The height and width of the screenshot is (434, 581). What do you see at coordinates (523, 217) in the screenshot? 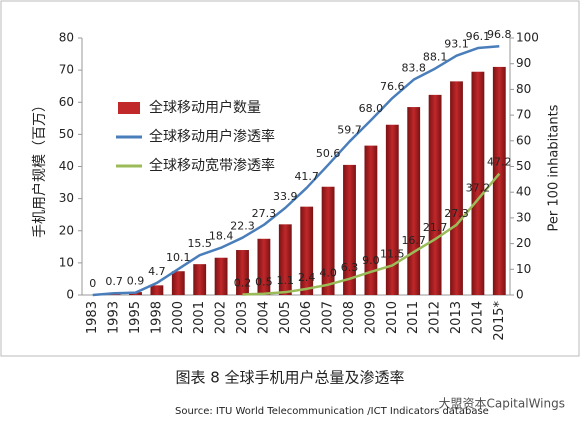
I see `y2-tick-label: 30` at bounding box center [523, 217].